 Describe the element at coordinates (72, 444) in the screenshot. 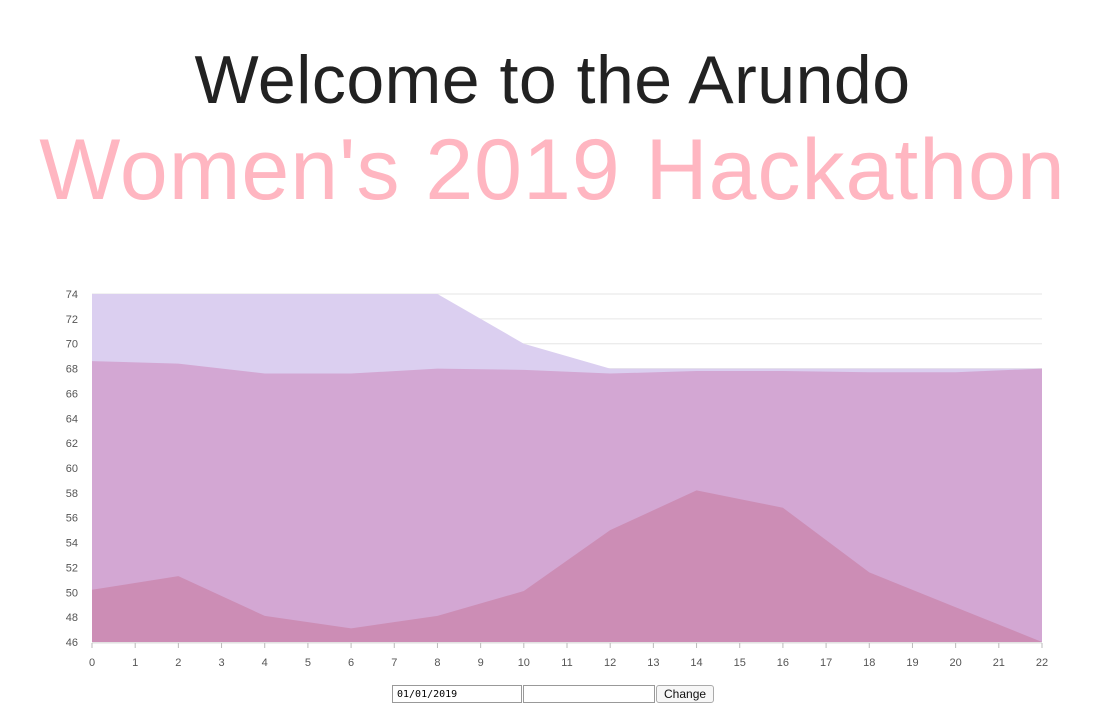

I see `y-tick-label: 62` at that location.